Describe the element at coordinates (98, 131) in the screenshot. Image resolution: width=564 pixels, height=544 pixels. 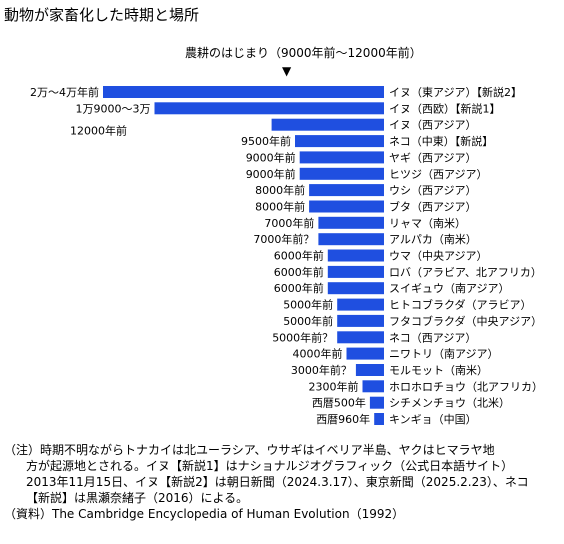
I see `bar-period-label: 12000年前` at that location.